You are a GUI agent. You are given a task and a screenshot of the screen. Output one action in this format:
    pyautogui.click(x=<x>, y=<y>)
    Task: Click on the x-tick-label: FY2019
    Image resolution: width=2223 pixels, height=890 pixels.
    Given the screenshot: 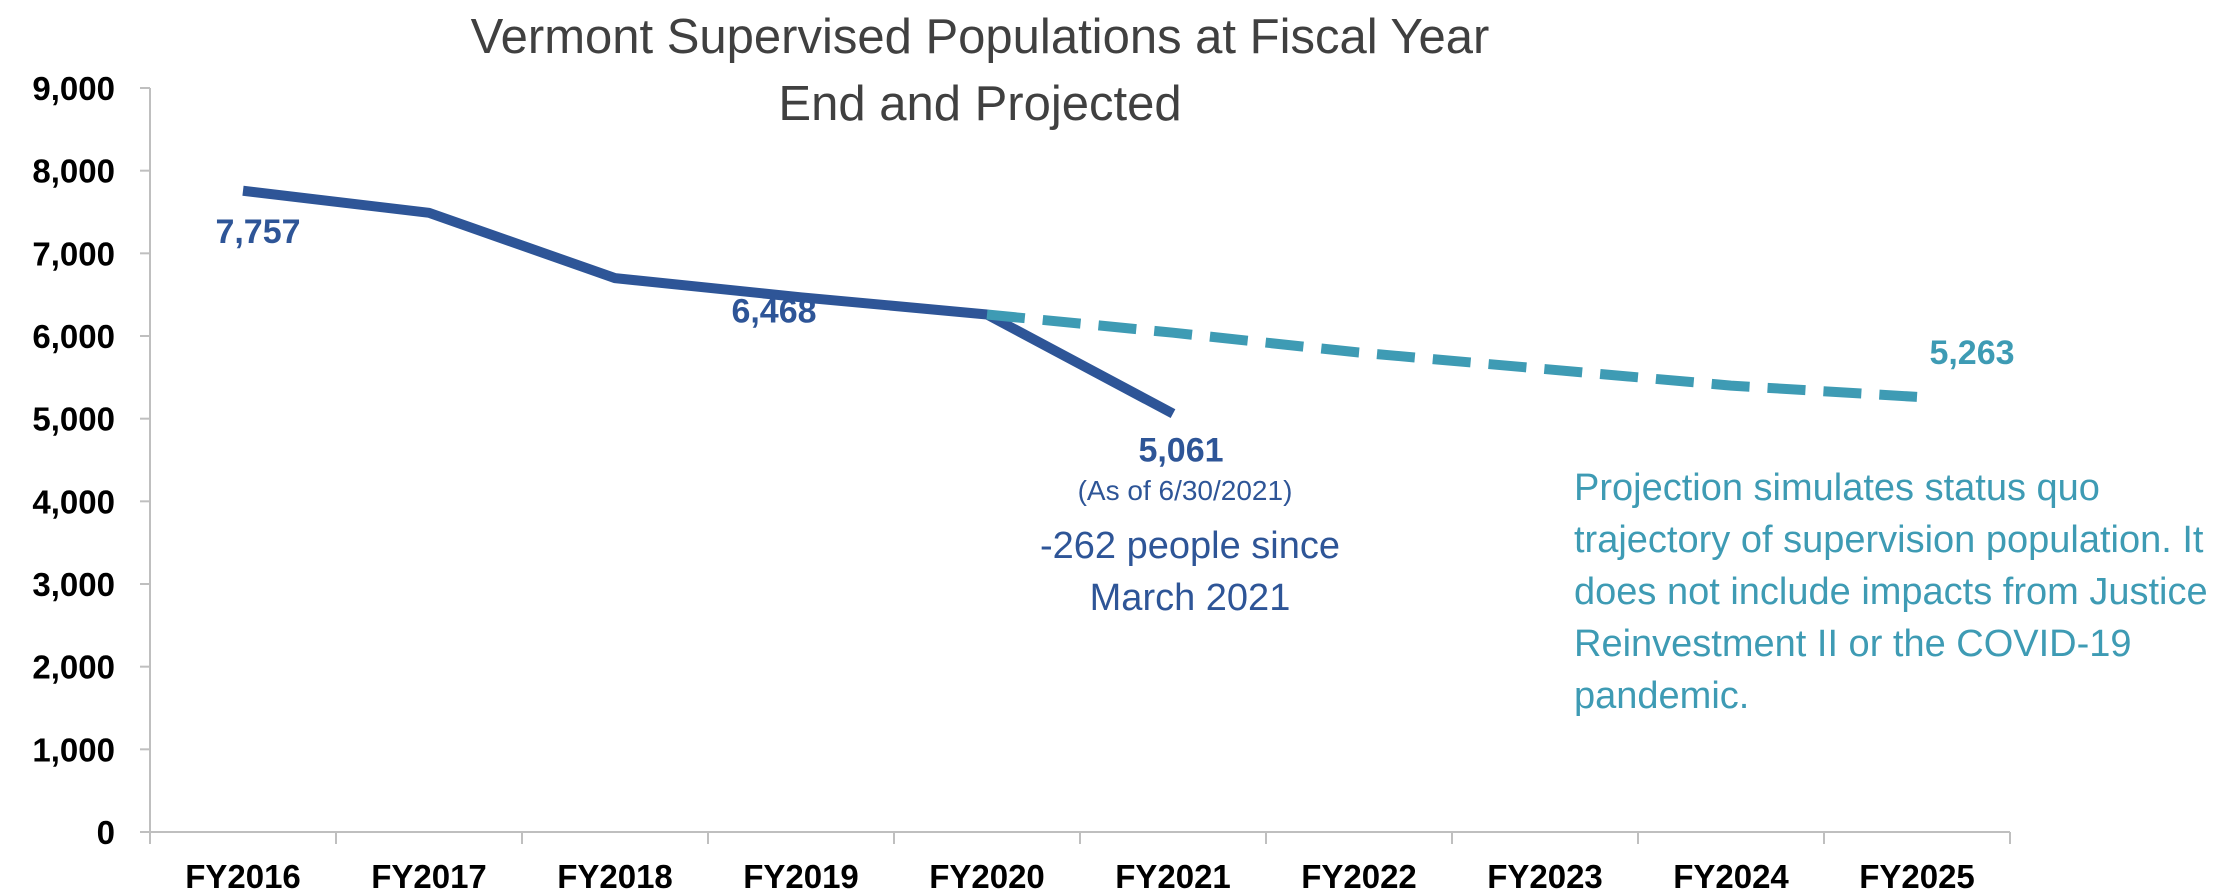 What is the action you would take?
    pyautogui.click(x=801, y=874)
    